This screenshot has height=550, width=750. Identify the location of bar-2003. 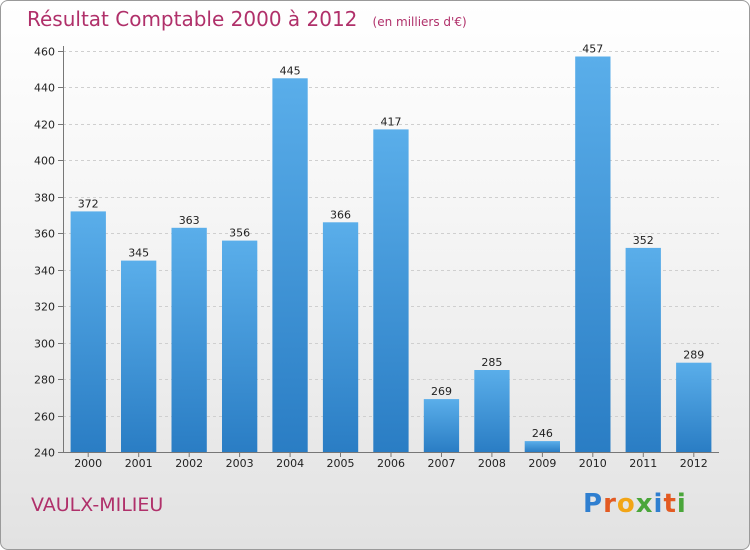
(240, 346).